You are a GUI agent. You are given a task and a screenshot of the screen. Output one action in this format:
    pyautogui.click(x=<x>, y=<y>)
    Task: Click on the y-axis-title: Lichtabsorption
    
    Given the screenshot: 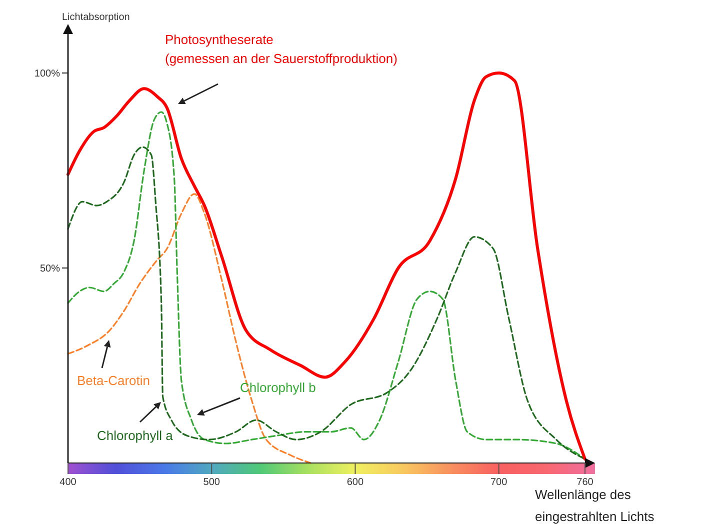 What is the action you would take?
    pyautogui.click(x=96, y=17)
    